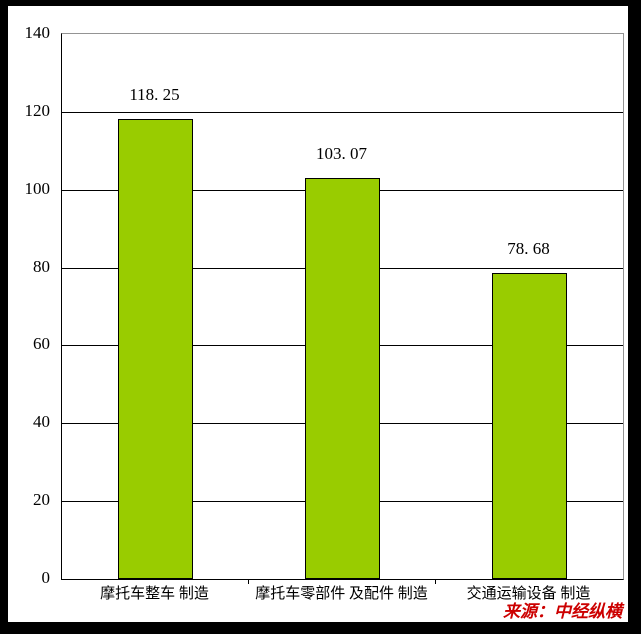 The height and width of the screenshot is (634, 641). I want to click on y-tick-label-140: 140, so click(37, 32).